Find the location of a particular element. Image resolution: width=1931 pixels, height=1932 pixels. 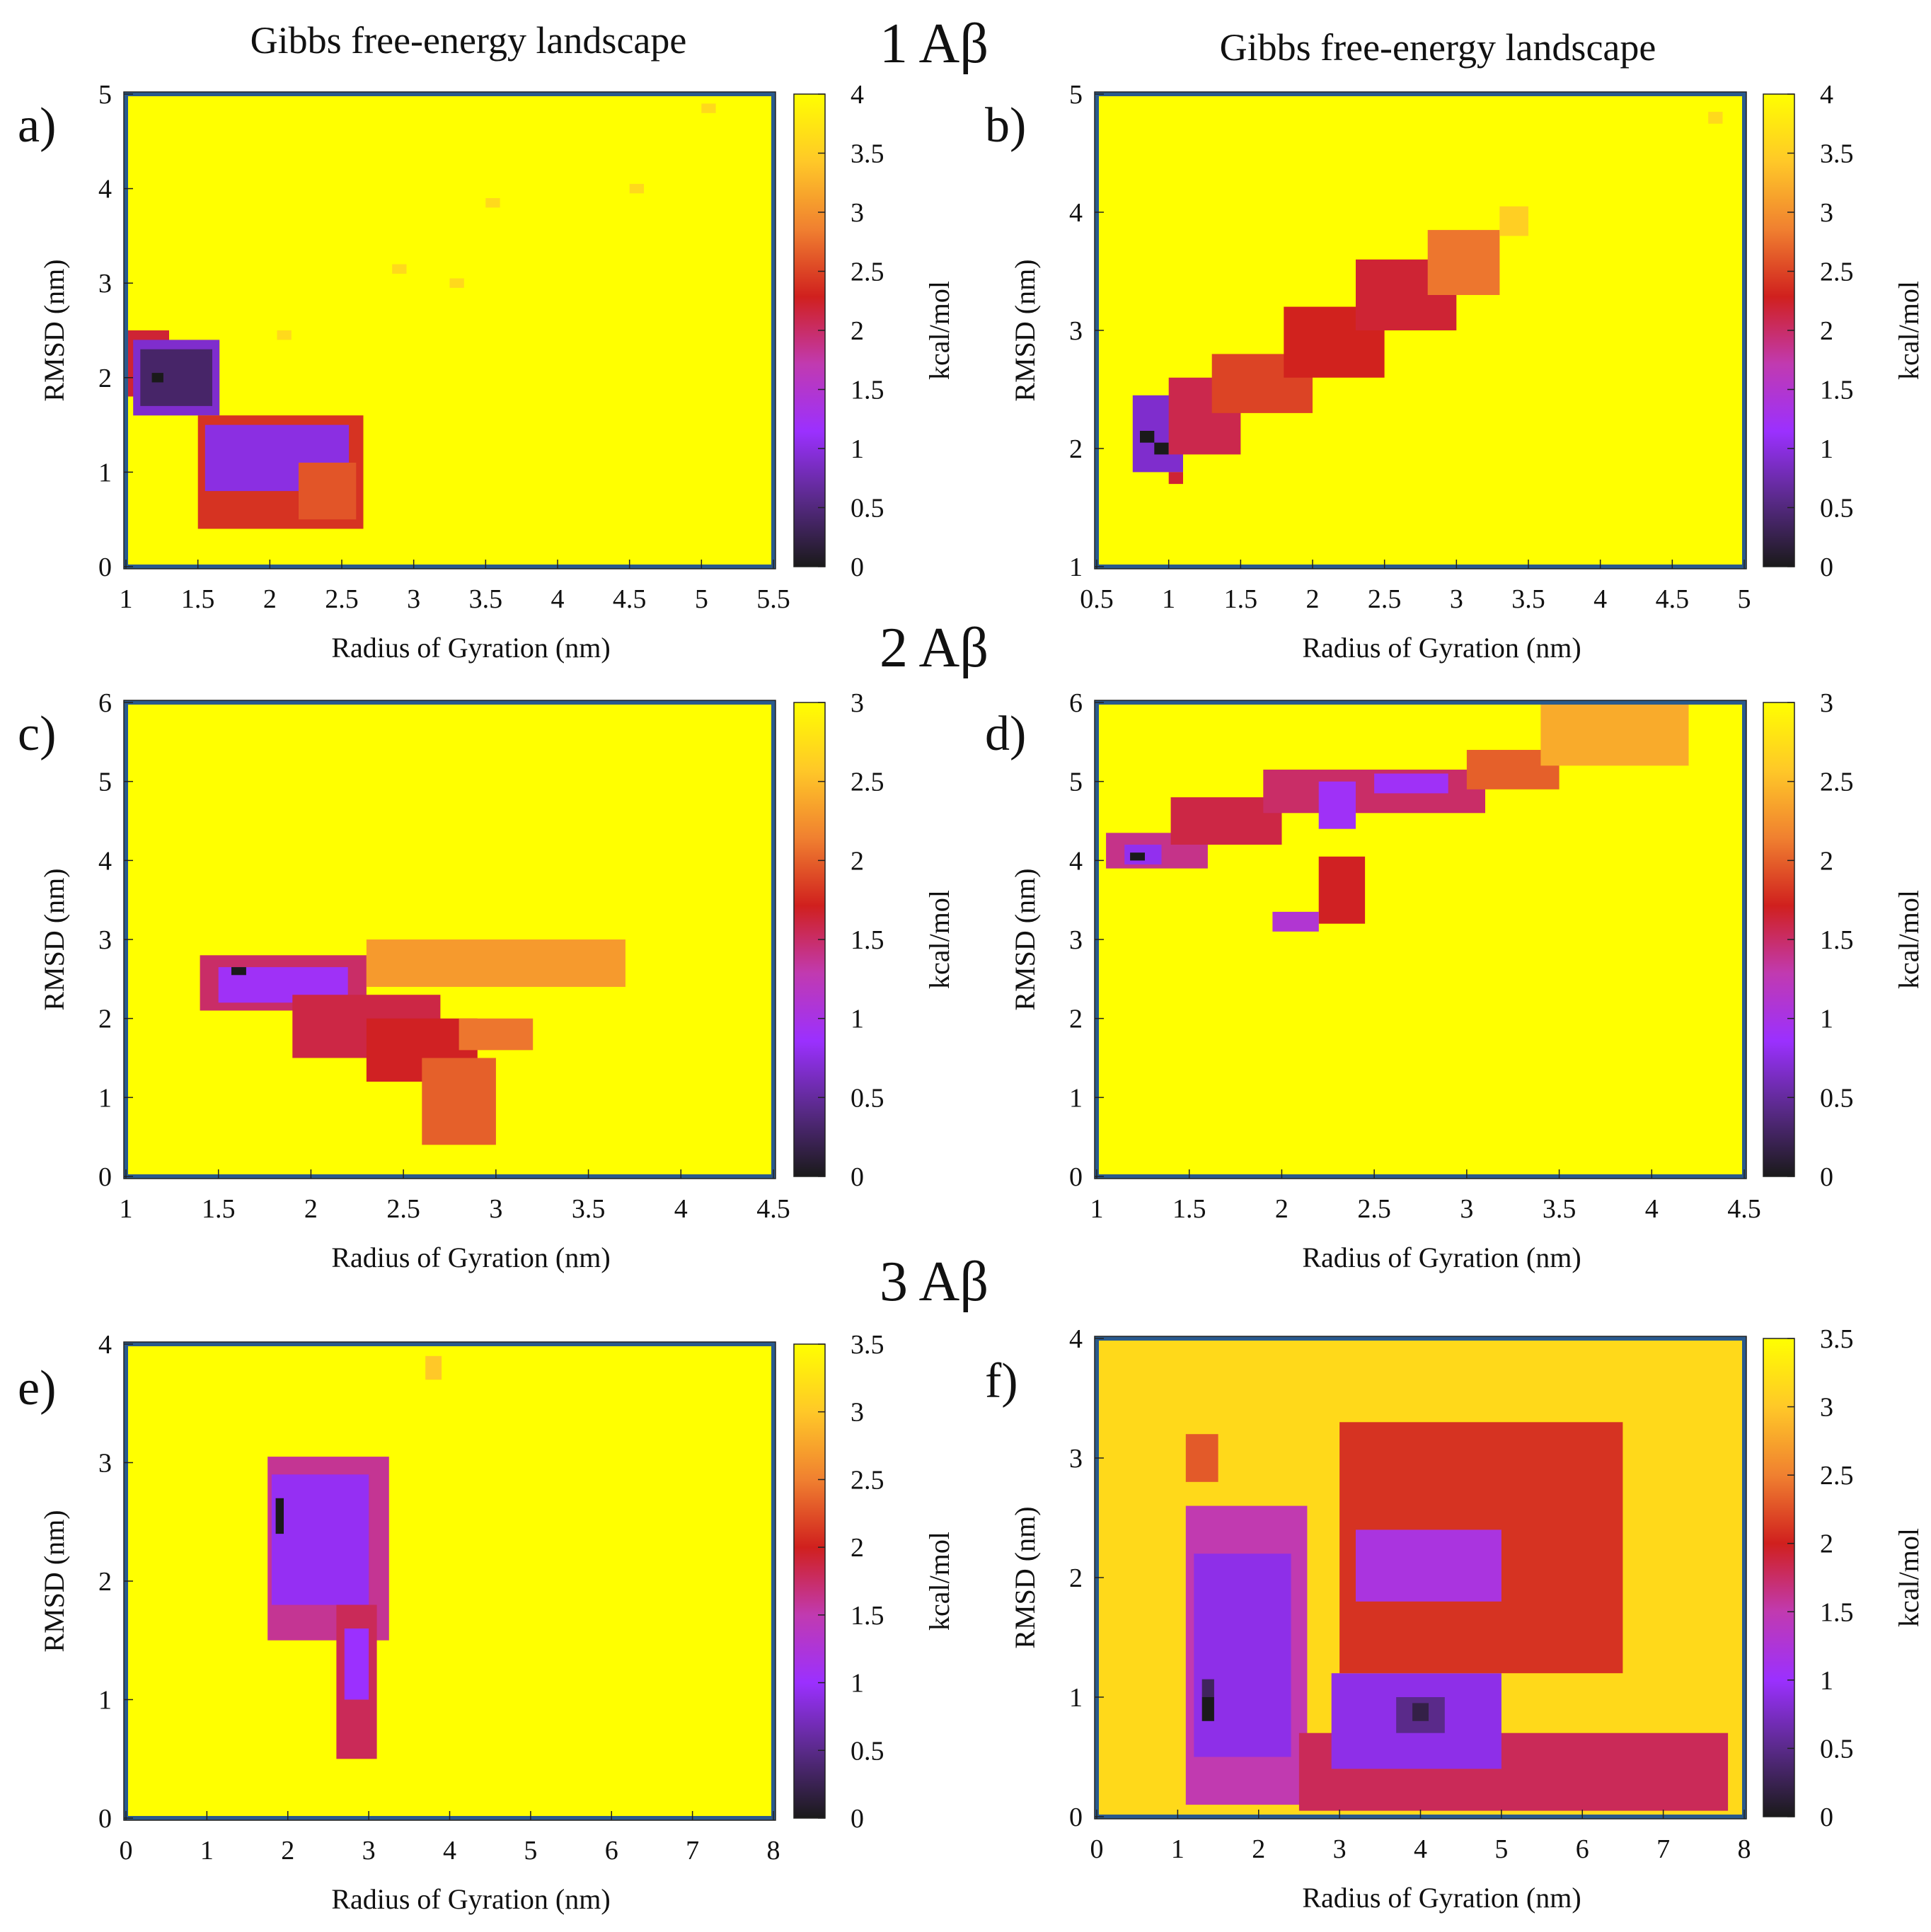

x-tick-label: 1.5 is located at coordinates (198, 599).